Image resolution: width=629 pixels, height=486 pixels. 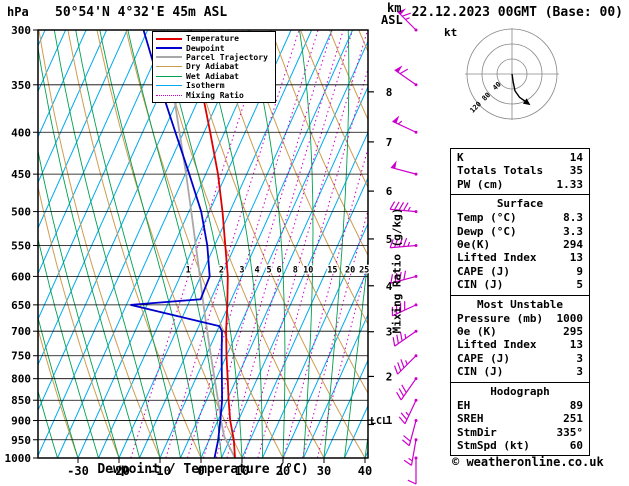 I want to click on svg-text: 950, so click(x=21, y=440).